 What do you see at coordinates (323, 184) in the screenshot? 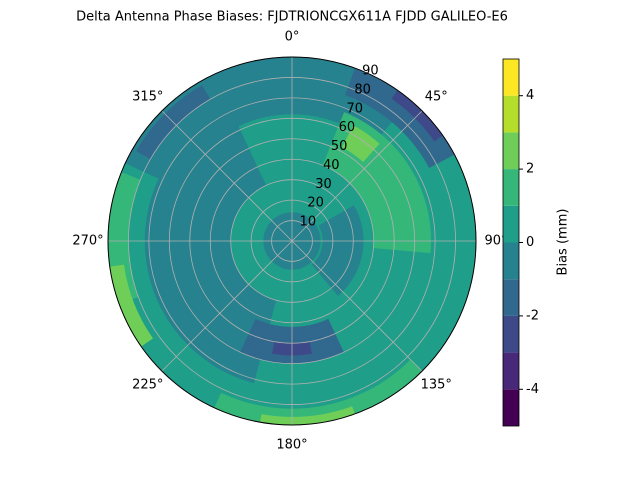
I see `r-tick-label: 30` at bounding box center [323, 184].